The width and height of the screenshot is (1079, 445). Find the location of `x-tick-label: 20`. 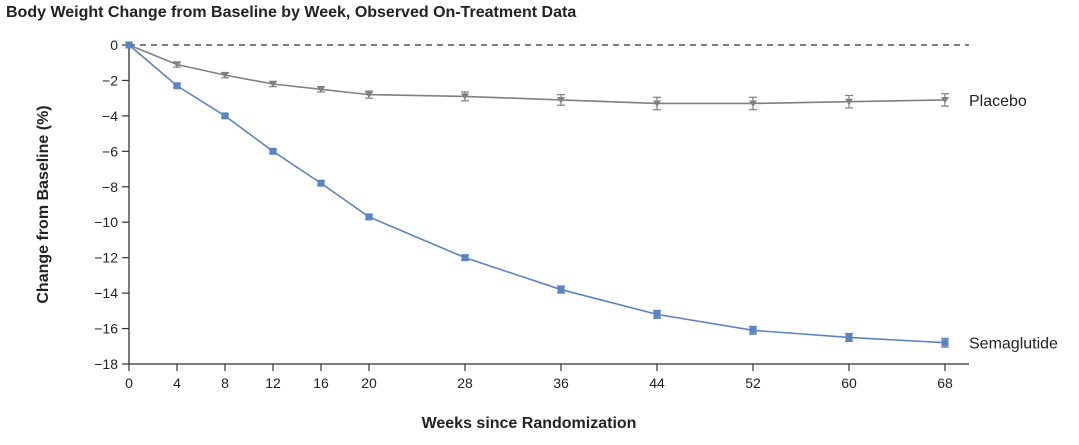

x-tick-label: 20 is located at coordinates (369, 383).